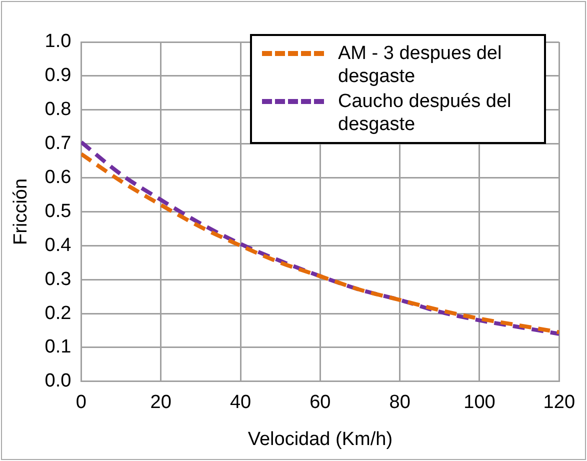 The image size is (587, 461). Describe the element at coordinates (81, 403) in the screenshot. I see `x-tick-label: 0` at that location.